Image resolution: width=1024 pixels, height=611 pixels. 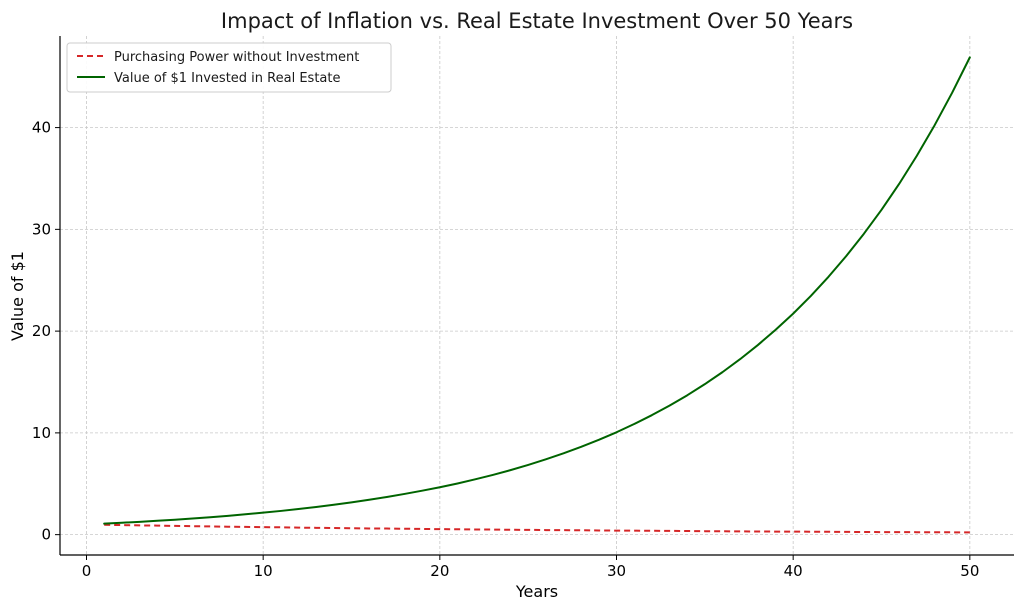 What do you see at coordinates (793, 571) in the screenshot?
I see `x-tick-label-40: 40` at bounding box center [793, 571].